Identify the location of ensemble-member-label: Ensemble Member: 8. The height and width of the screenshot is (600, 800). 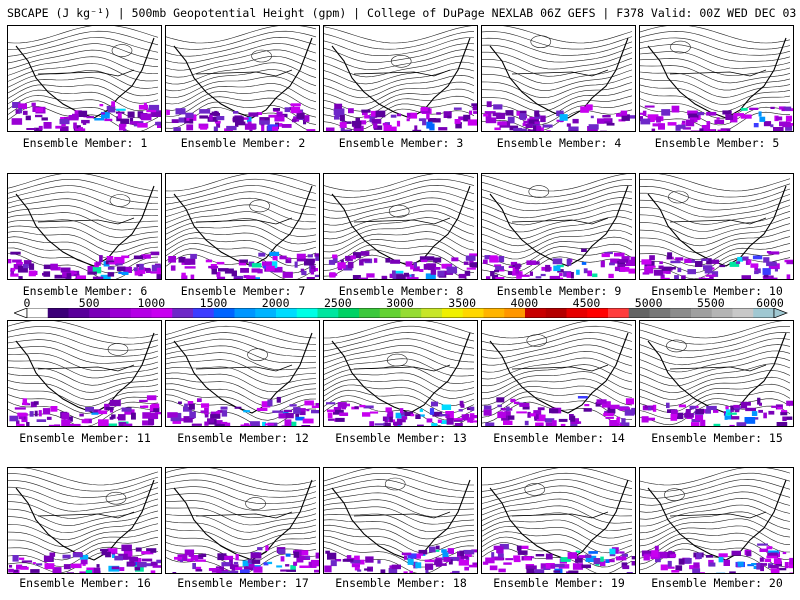
(401, 291).